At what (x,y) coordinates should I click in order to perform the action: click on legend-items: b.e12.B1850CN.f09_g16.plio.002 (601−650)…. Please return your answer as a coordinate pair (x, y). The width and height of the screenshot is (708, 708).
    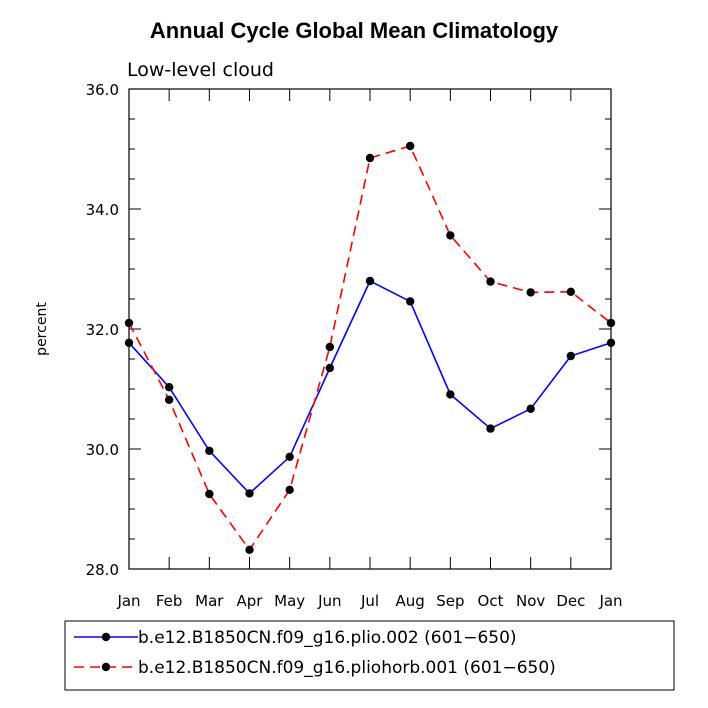
    Looking at the image, I should click on (315, 653).